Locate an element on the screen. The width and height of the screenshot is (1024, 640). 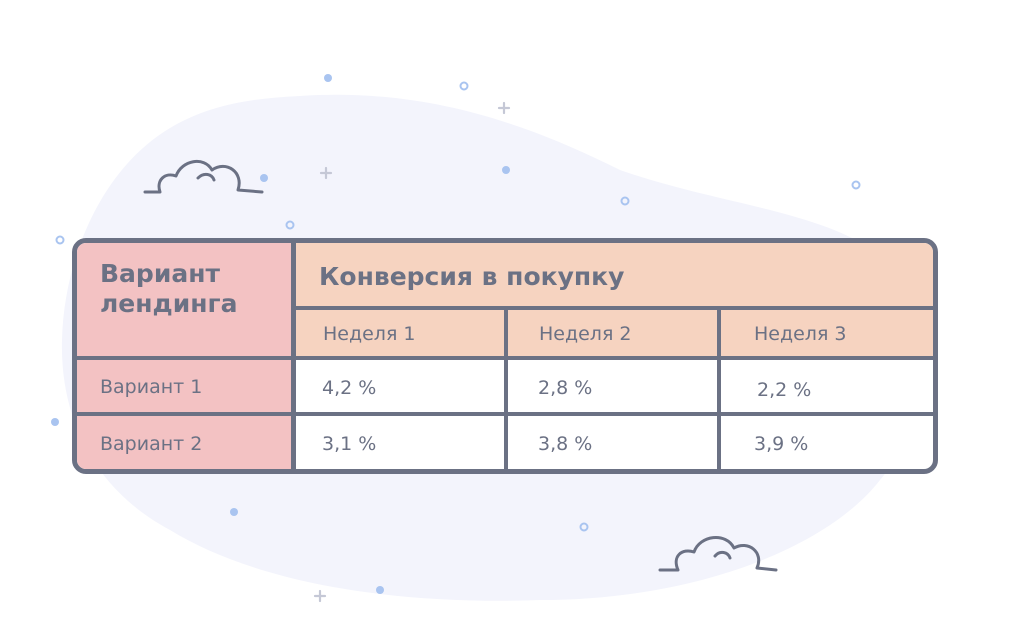
week-header: Неделя 3 is located at coordinates (800, 334).